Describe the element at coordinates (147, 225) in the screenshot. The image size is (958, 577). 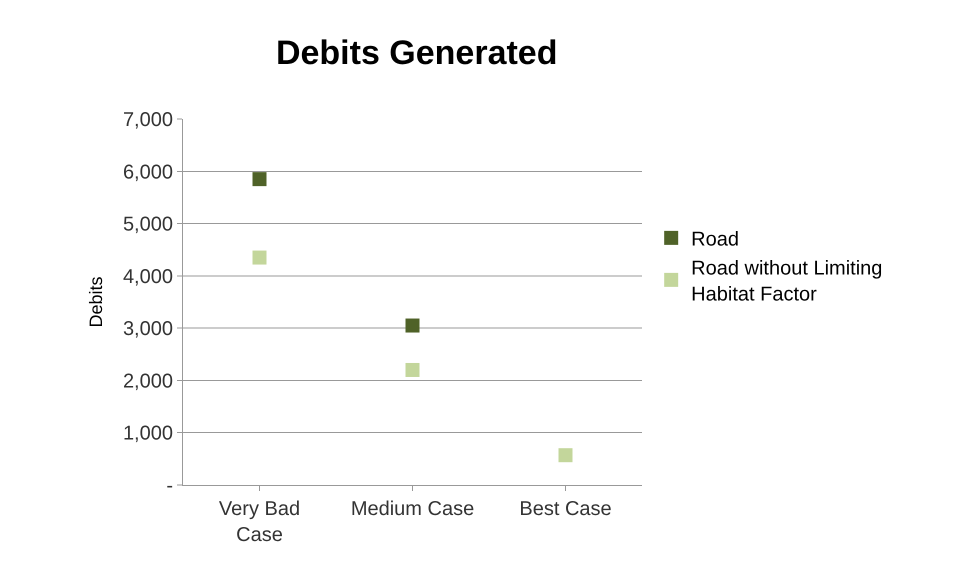
I see `y-tick-label: 5,000` at that location.